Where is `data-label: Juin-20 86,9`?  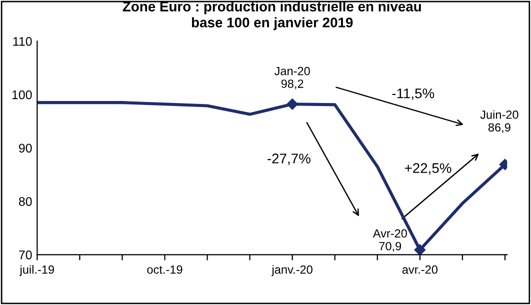
data-label: Juin-20 86,9 is located at coordinates (499, 121).